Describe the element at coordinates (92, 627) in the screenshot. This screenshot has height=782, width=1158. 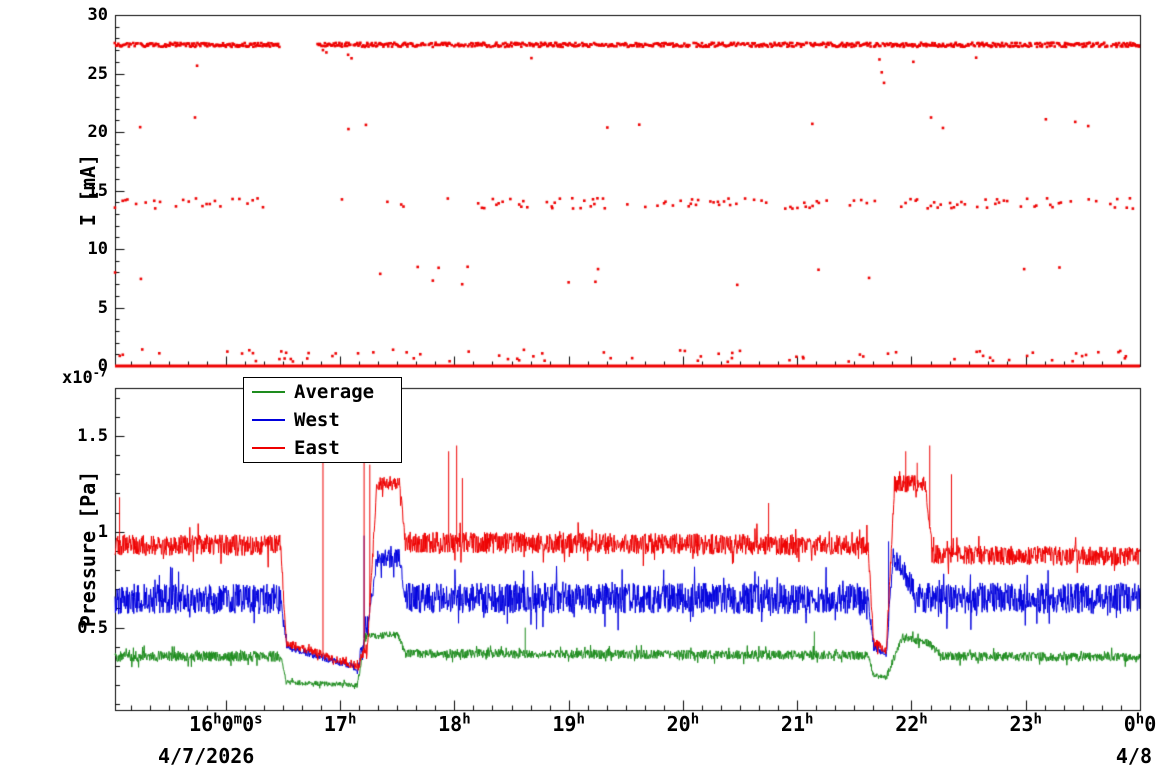
I see `bottom-y-tick-label: 0.5` at that location.